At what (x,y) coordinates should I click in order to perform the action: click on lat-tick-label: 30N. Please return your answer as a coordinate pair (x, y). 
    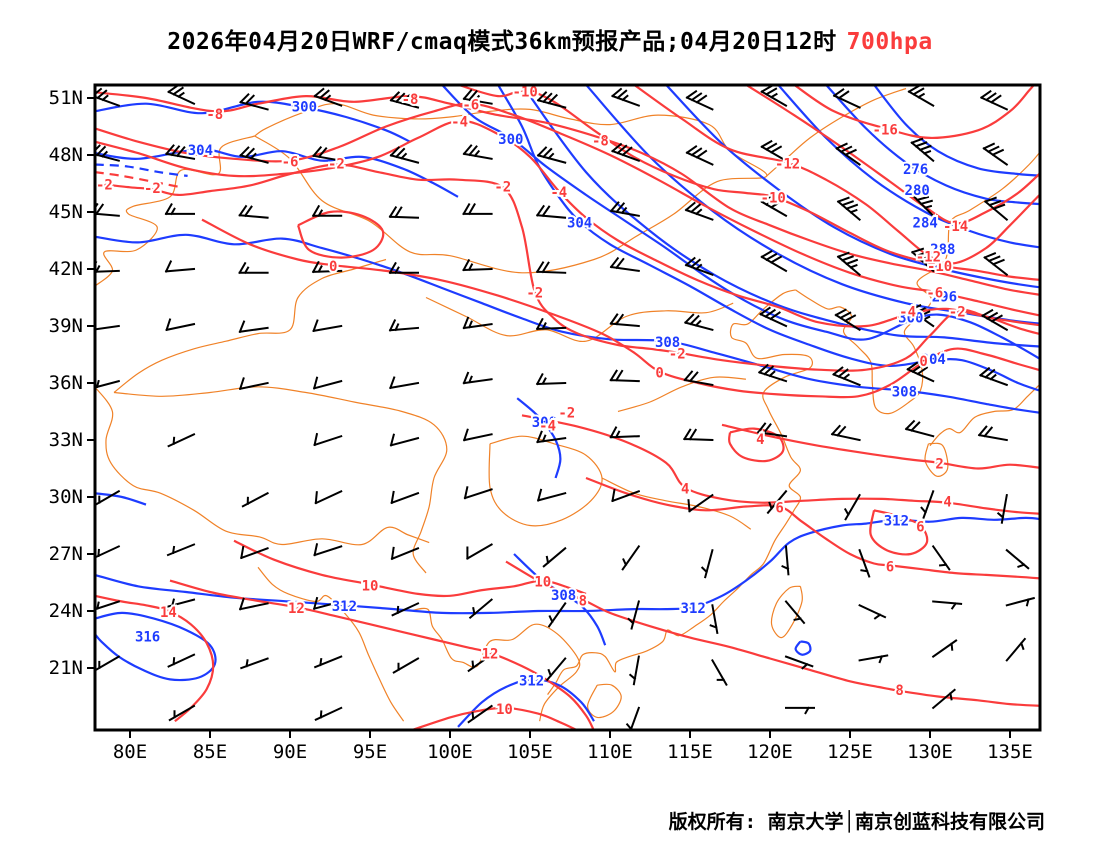
    Looking at the image, I should click on (66, 497).